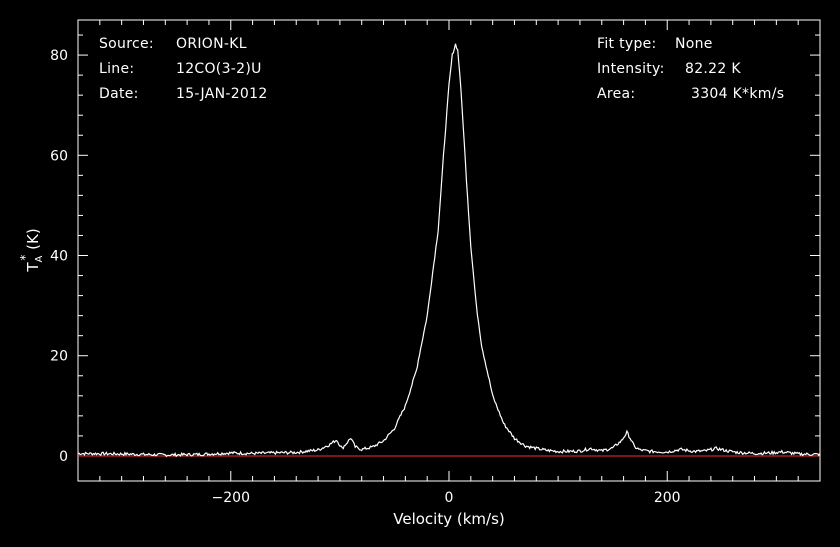 This screenshot has height=547, width=840. Describe the element at coordinates (667, 498) in the screenshot. I see `x-tick-label: 200` at that location.